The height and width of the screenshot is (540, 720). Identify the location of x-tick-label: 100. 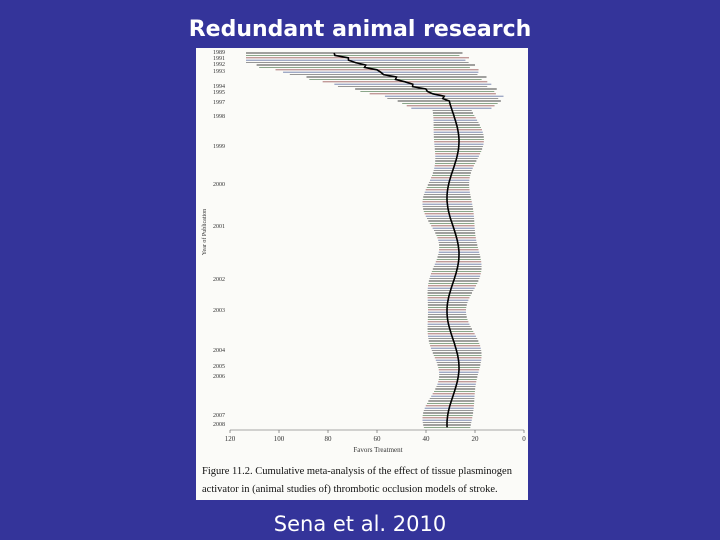
(279, 439).